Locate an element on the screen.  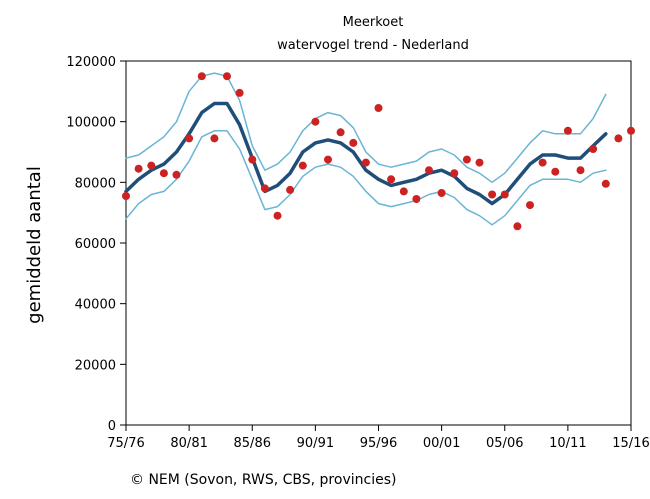
y-tick-label-4: 80000 is located at coordinates (95, 183).